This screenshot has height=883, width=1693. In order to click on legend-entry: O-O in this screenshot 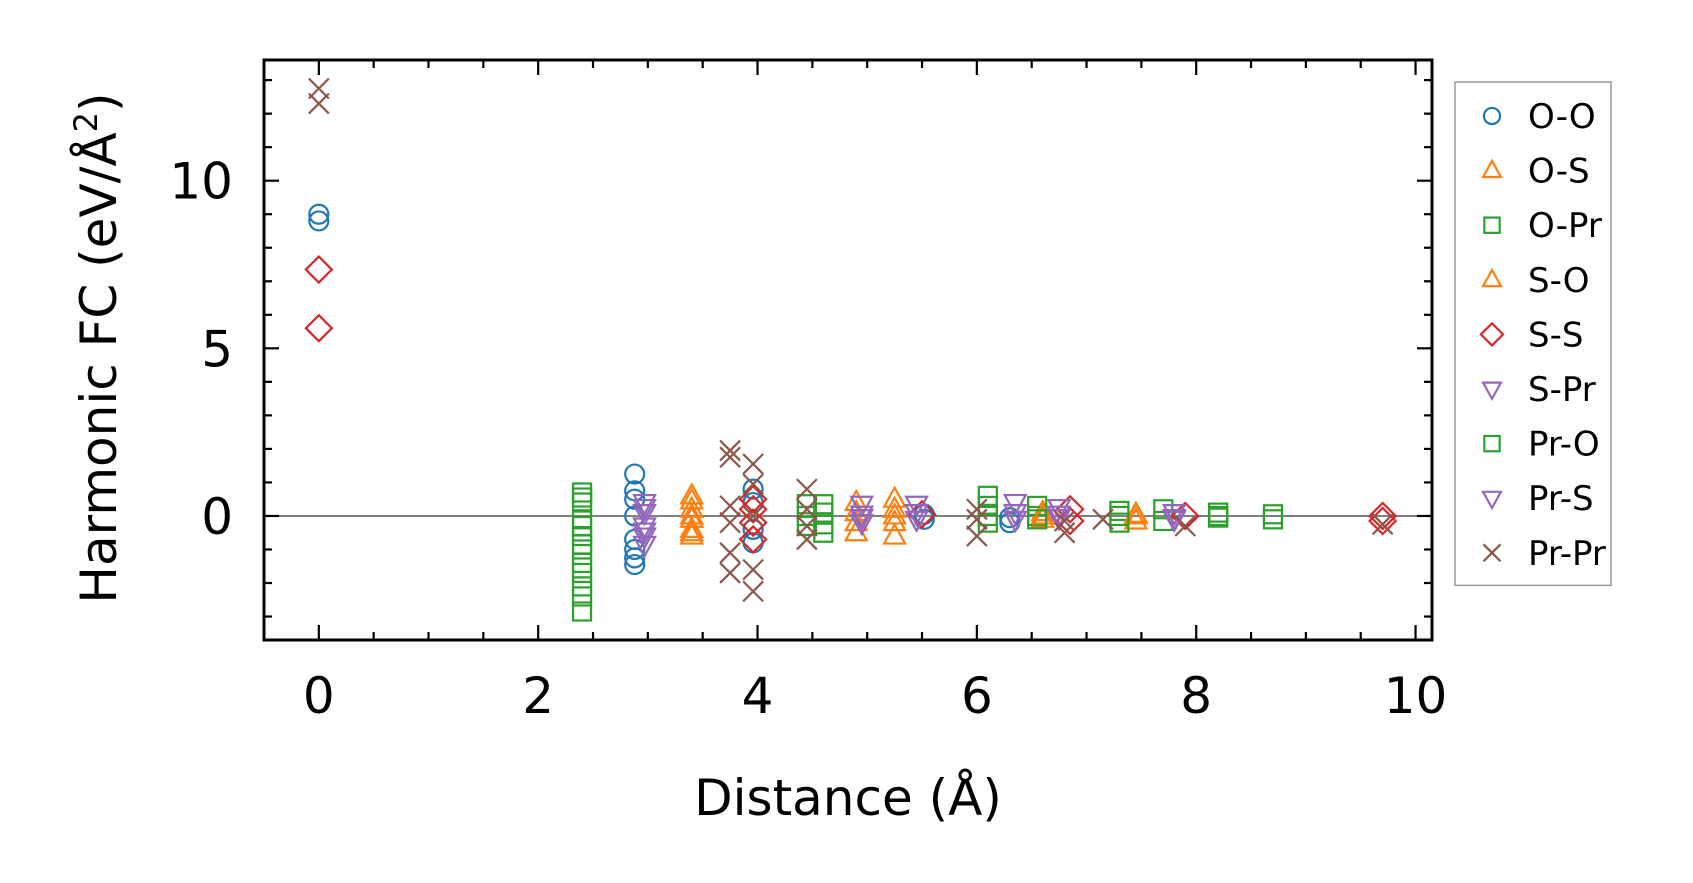, I will do `click(1539, 117)`.